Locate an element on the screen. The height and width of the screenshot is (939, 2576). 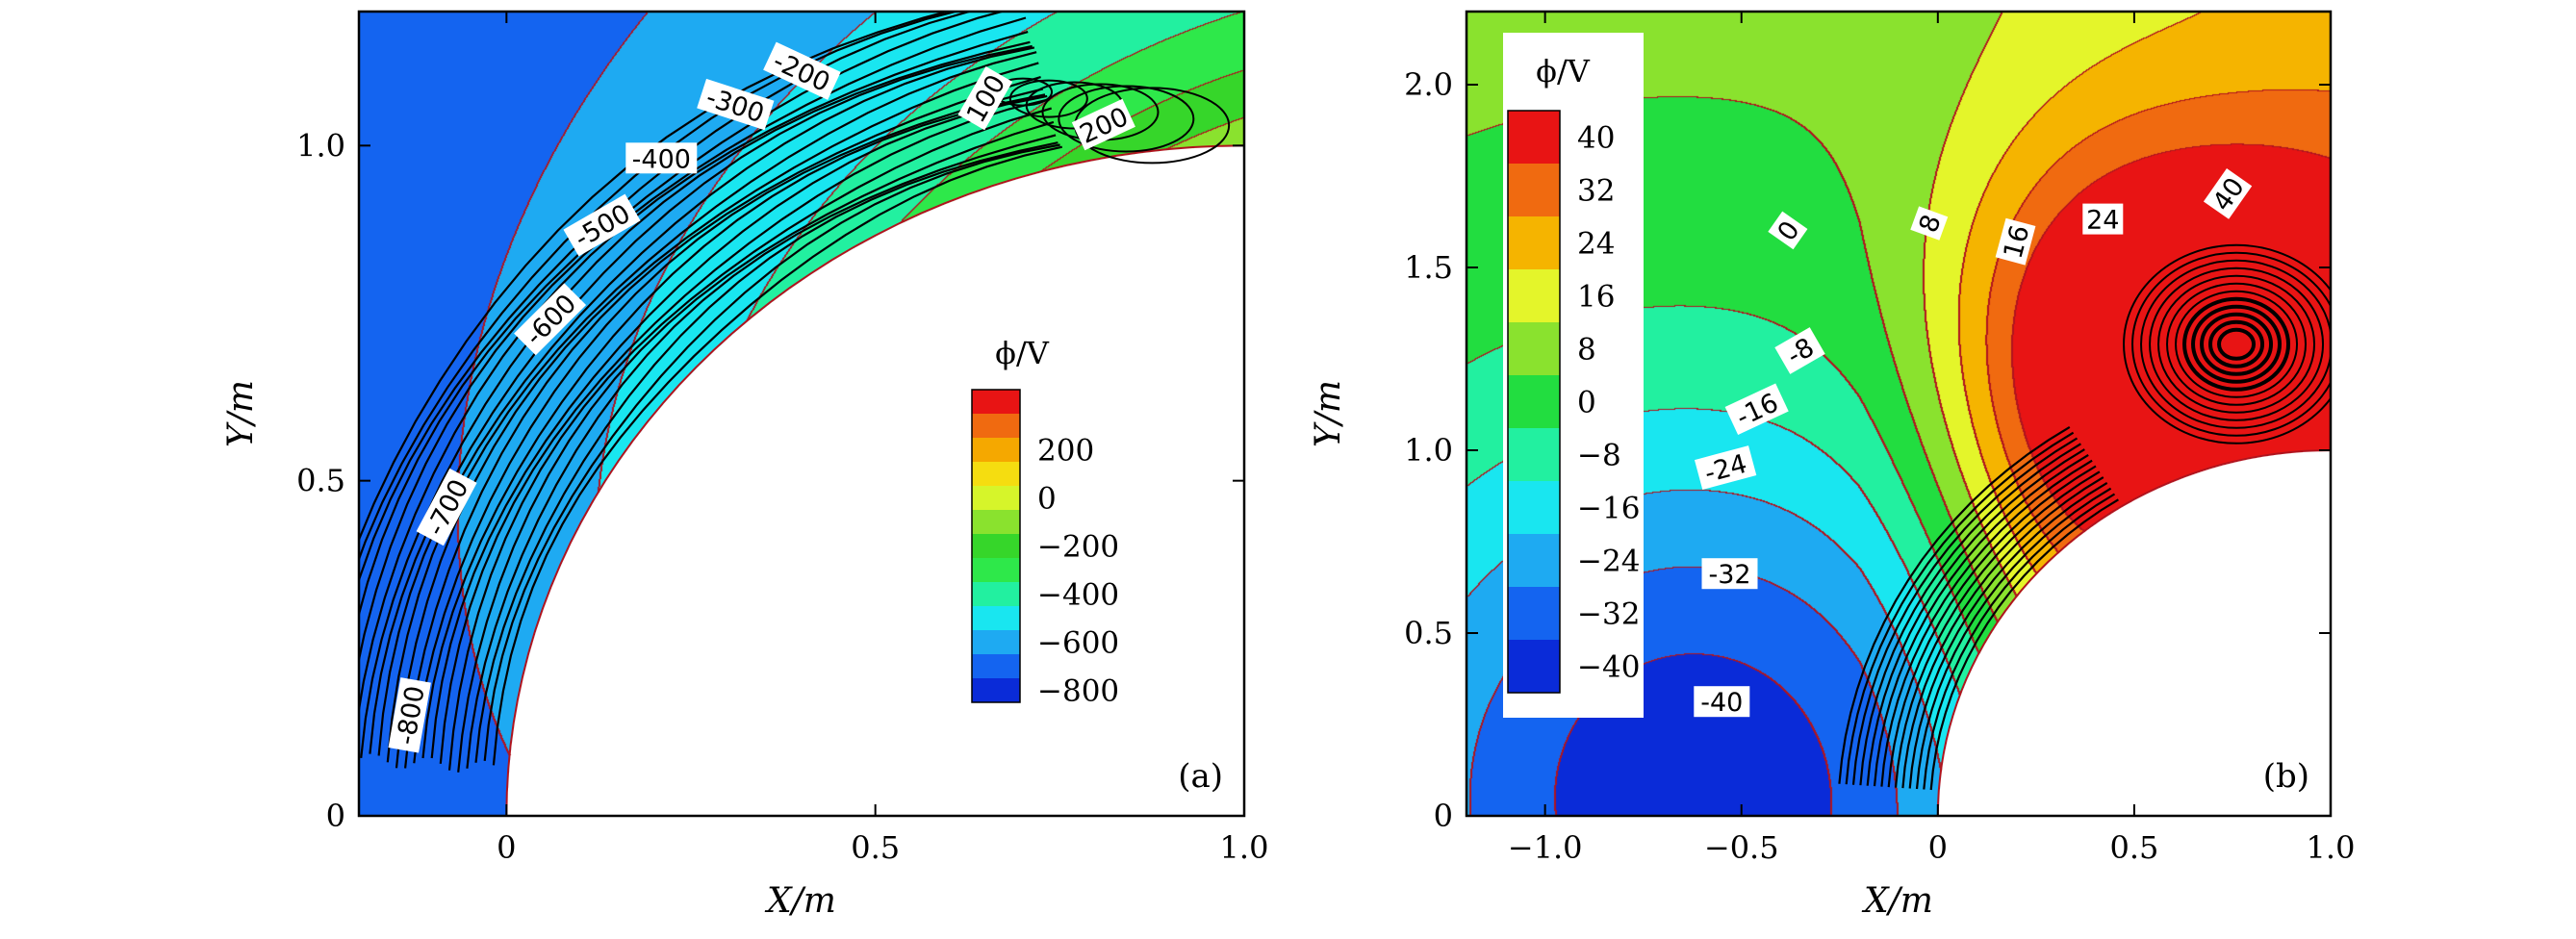
colorbar-tick-label: −32 is located at coordinates (1608, 614).